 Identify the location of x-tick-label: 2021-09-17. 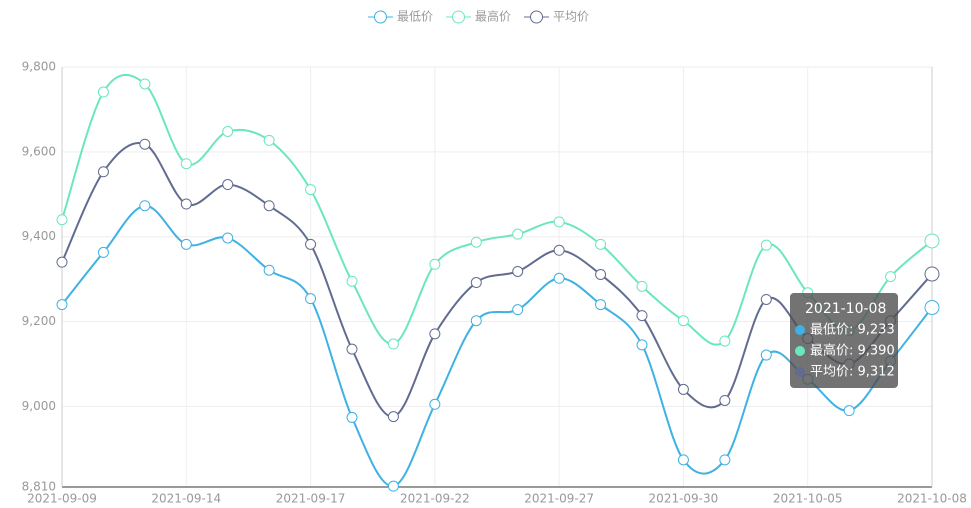
(311, 499).